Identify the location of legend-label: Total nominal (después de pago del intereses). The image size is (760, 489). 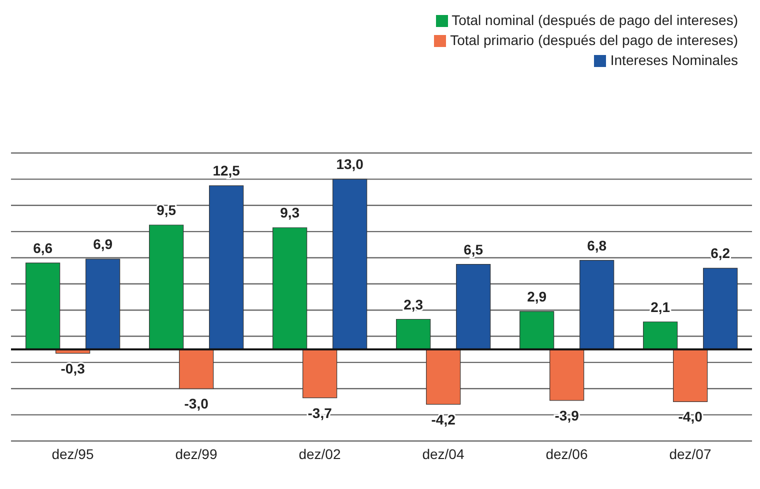
(595, 20).